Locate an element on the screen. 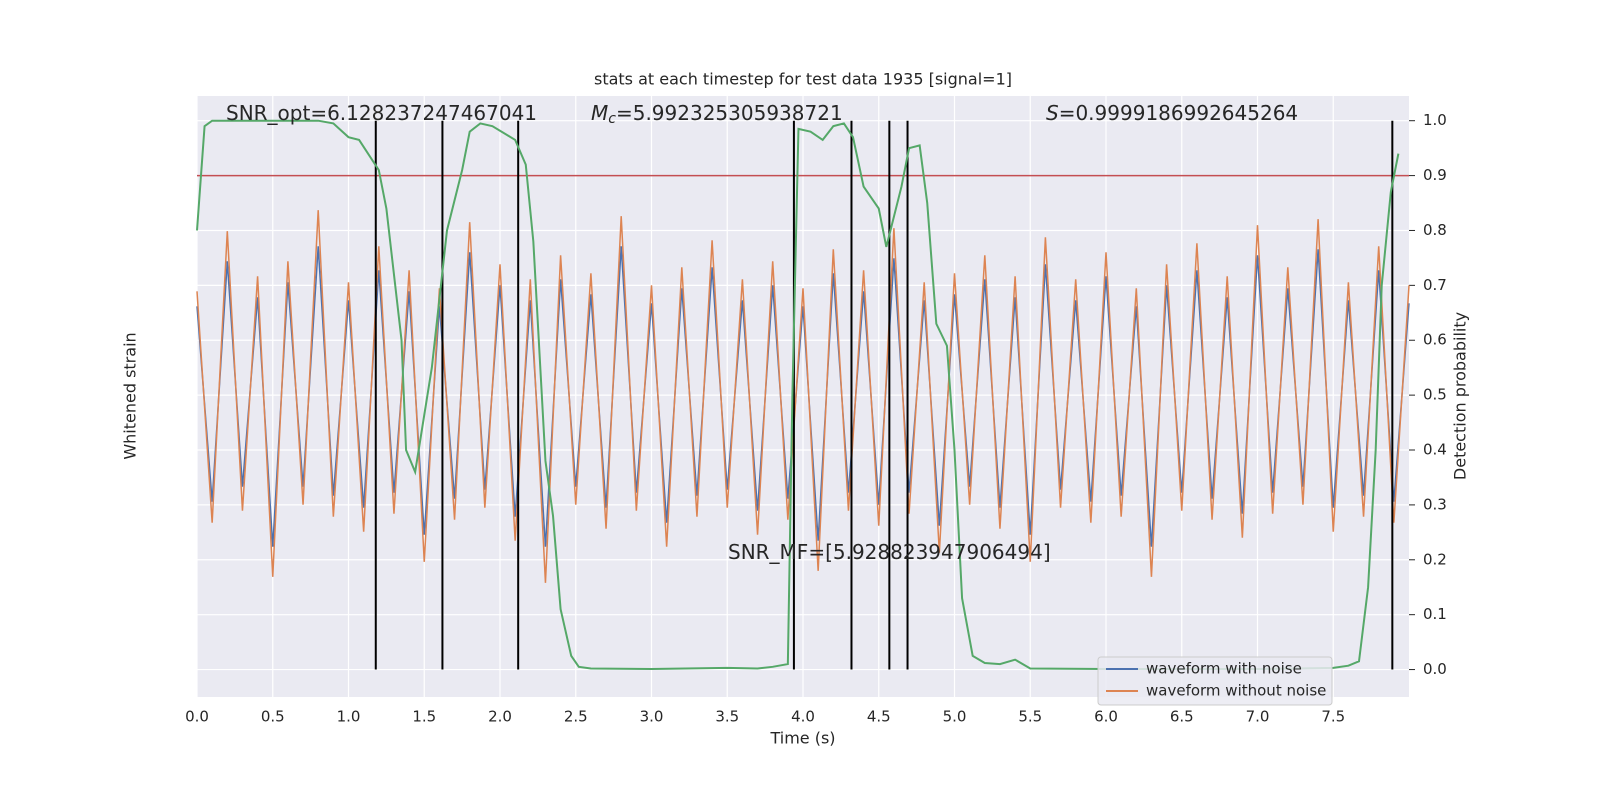  legend-label: waveform with noise is located at coordinates (1224, 669).